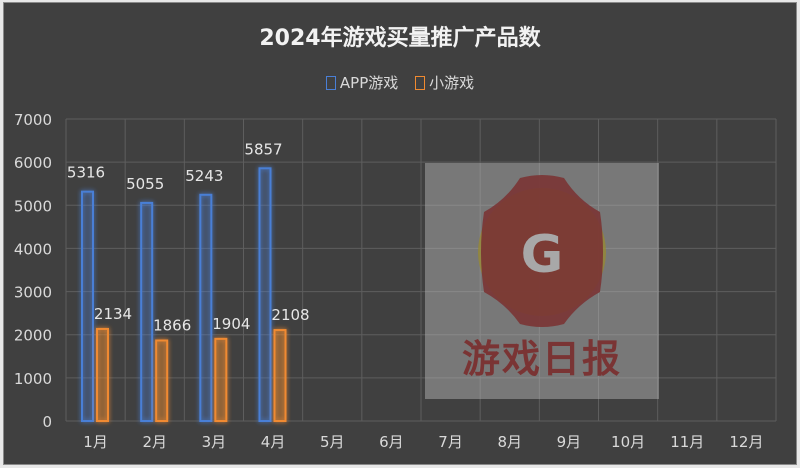 The height and width of the screenshot is (468, 800). Describe the element at coordinates (509, 442) in the screenshot. I see `x-tick-label: 8月` at that location.